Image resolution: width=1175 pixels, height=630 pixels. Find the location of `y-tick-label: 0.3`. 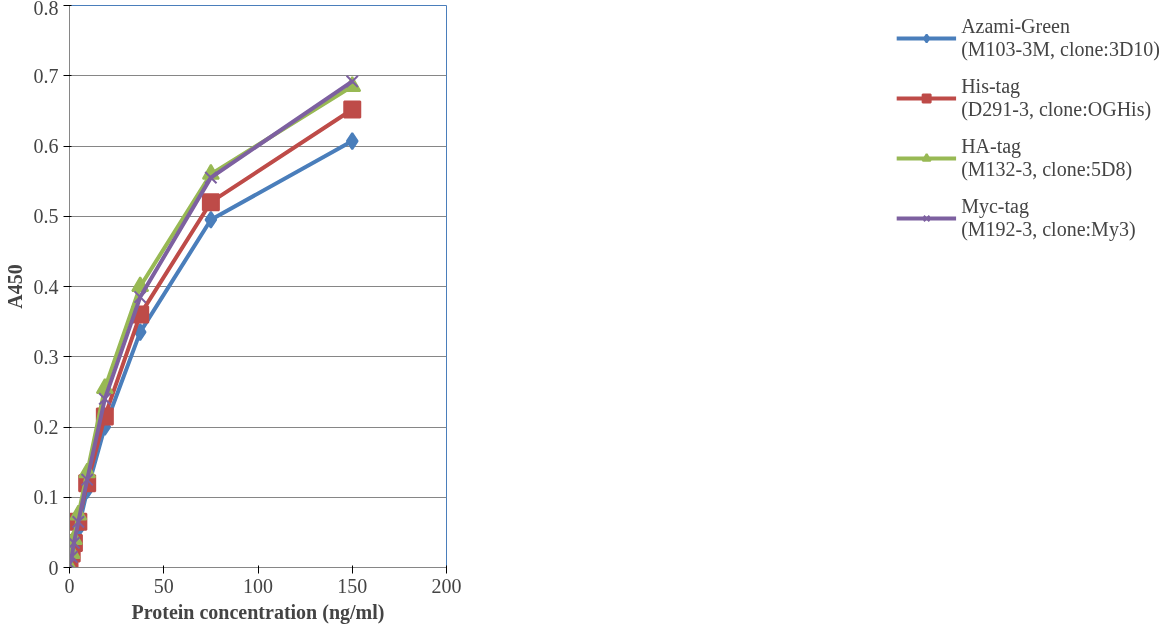

y-tick-label: 0.3 is located at coordinates (46, 356).